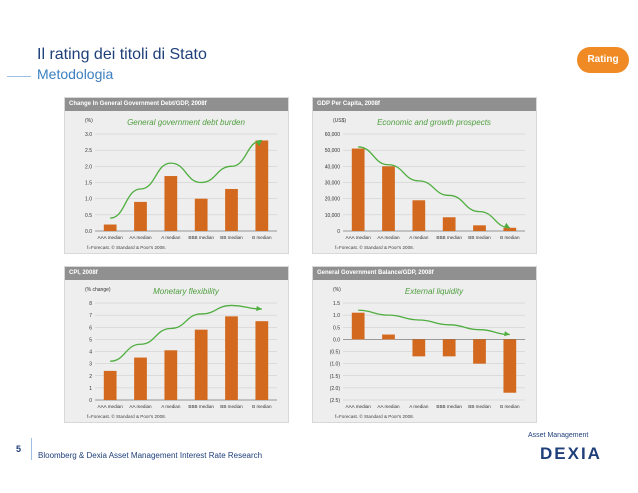  Describe the element at coordinates (434, 122) in the screenshot. I see `chart-annotation: Economic and growth prospects` at that location.